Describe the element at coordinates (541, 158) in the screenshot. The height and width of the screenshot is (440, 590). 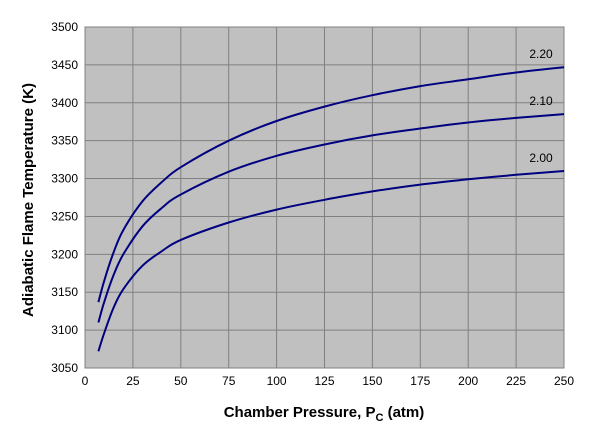
I see `series-label-2.00: 2.00` at that location.